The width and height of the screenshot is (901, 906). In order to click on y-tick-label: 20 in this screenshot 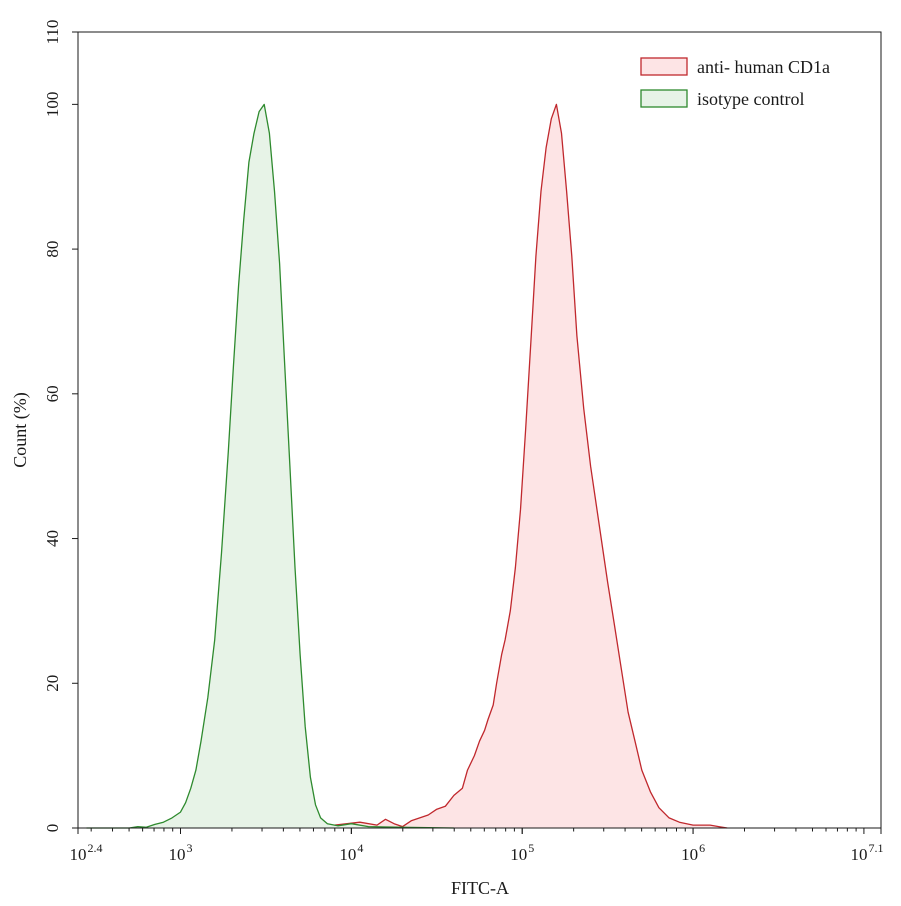, I will do `click(52, 683)`.